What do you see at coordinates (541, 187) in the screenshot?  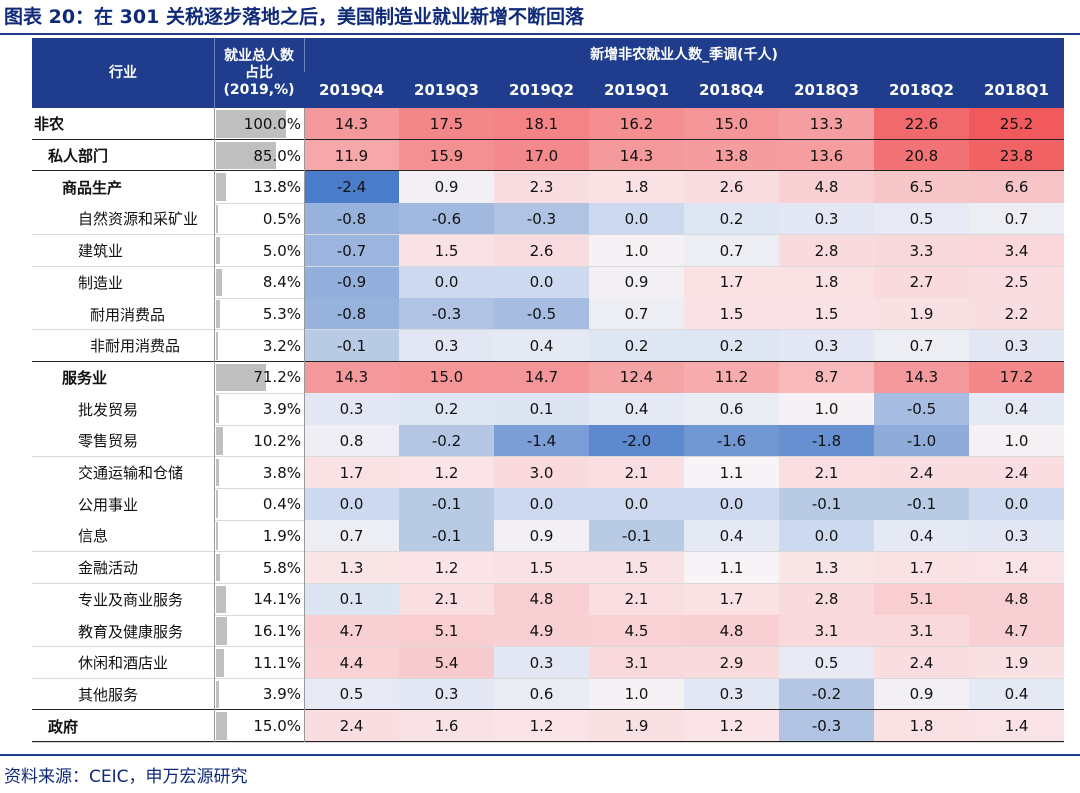 I see `value-cell: 2.3` at bounding box center [541, 187].